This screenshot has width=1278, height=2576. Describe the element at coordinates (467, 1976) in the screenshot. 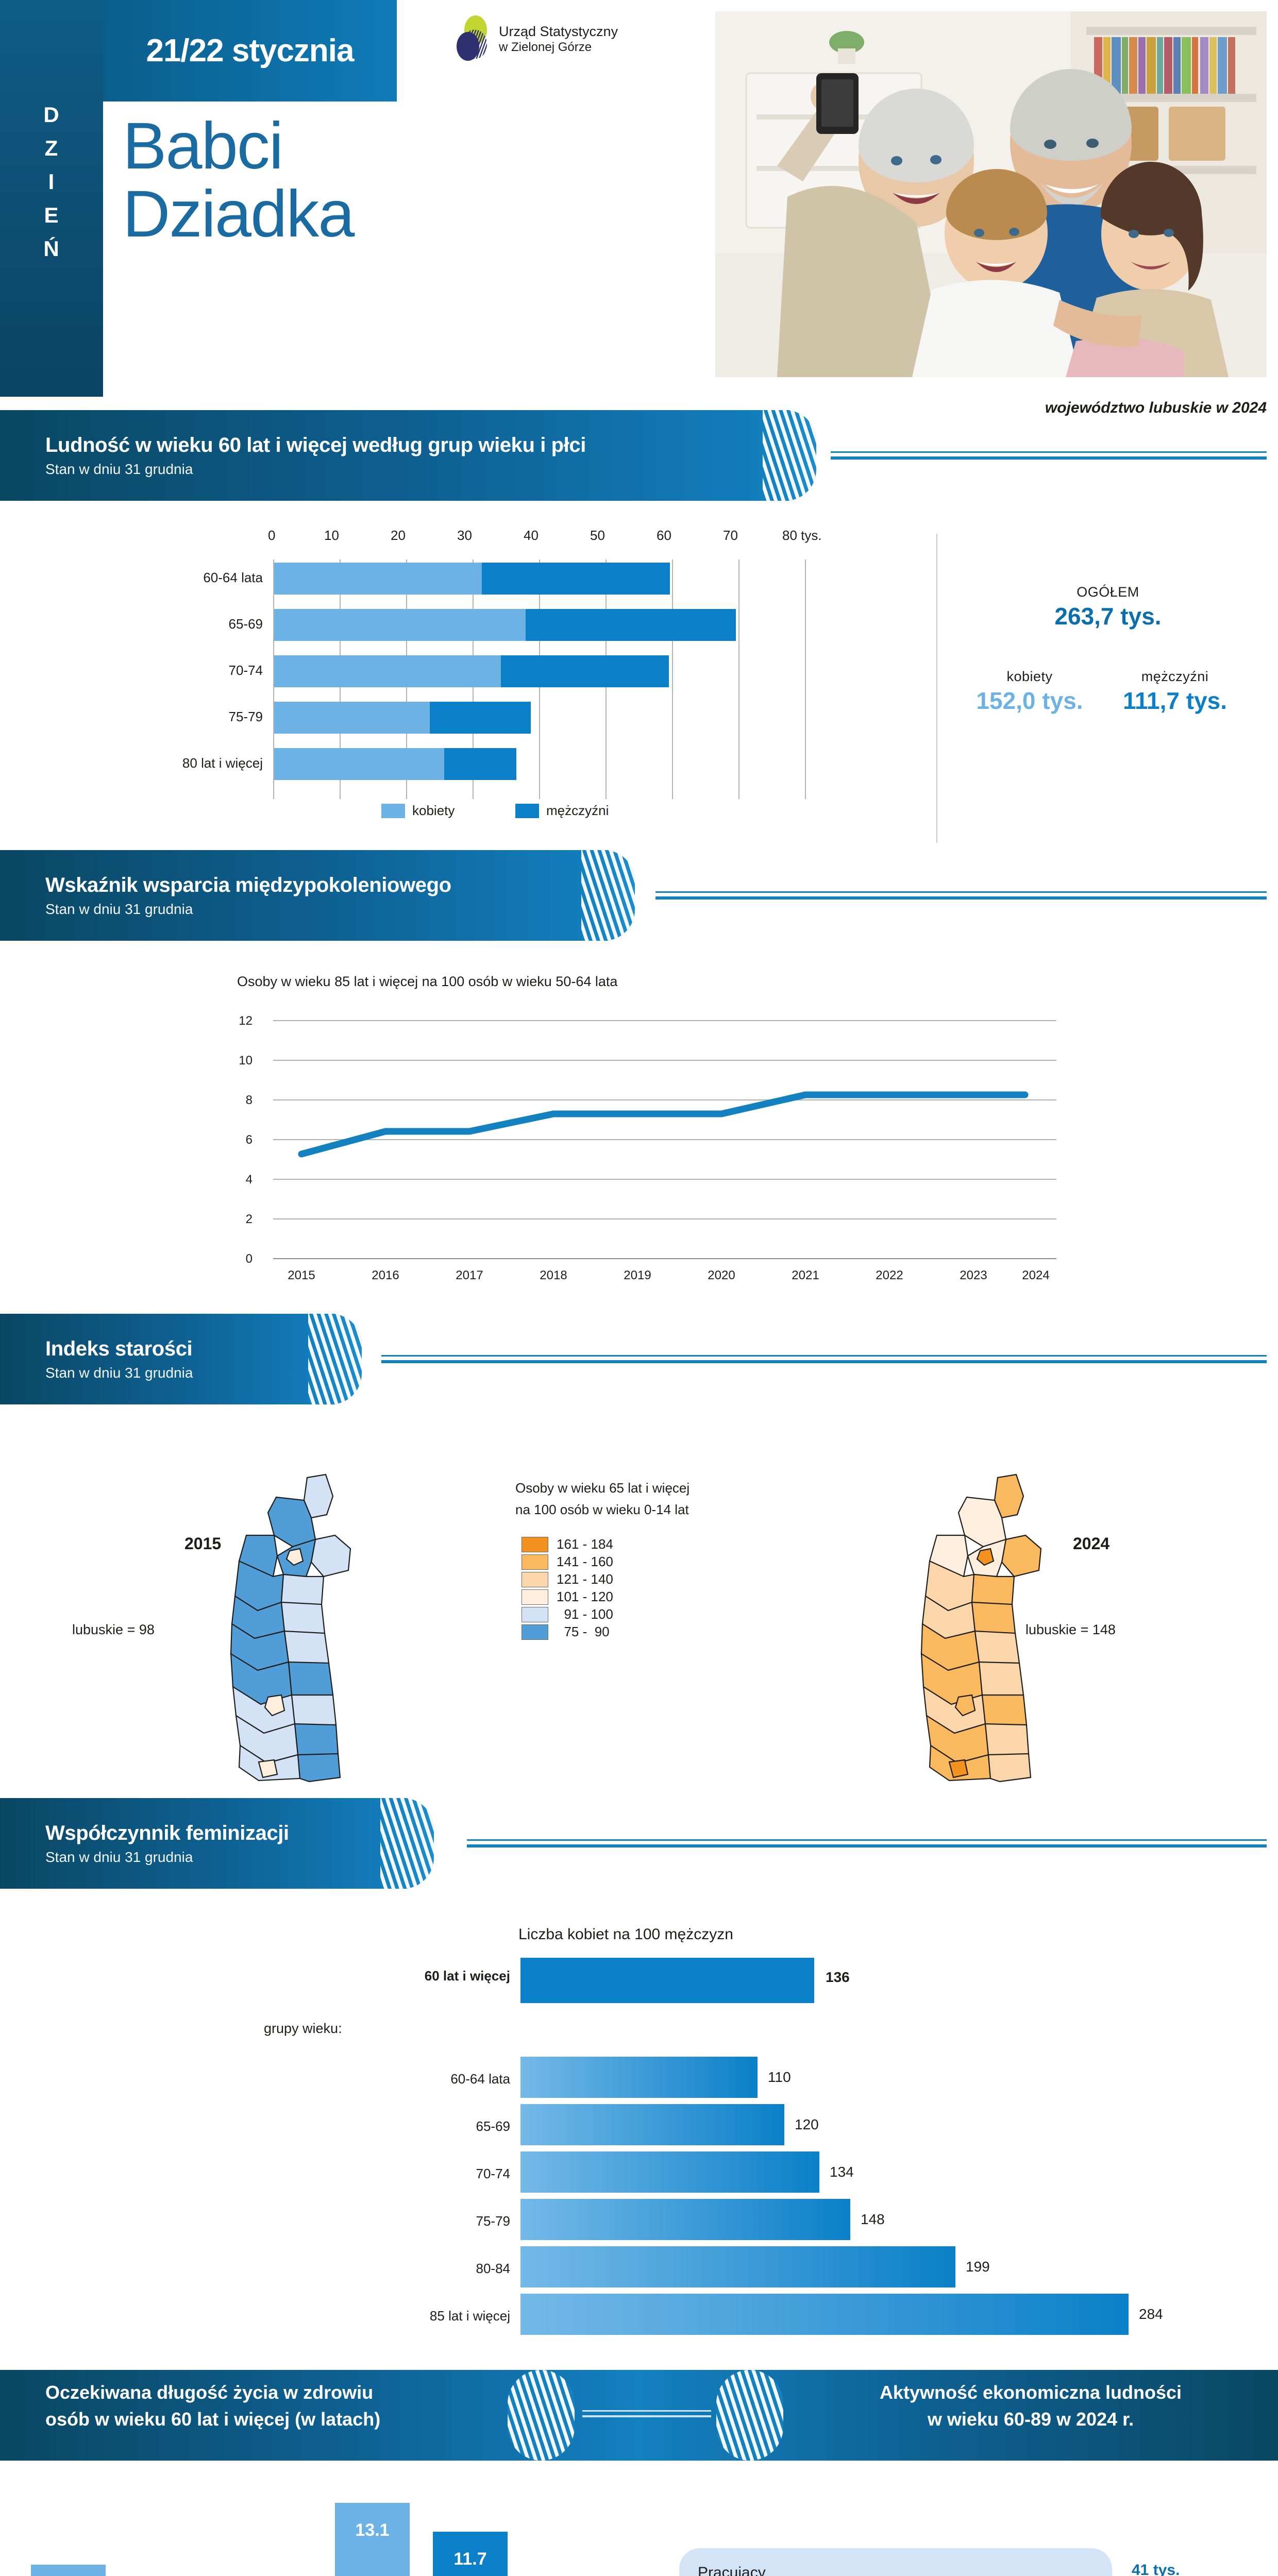

I see `f-label-60plus: 60 lat i więcej` at that location.